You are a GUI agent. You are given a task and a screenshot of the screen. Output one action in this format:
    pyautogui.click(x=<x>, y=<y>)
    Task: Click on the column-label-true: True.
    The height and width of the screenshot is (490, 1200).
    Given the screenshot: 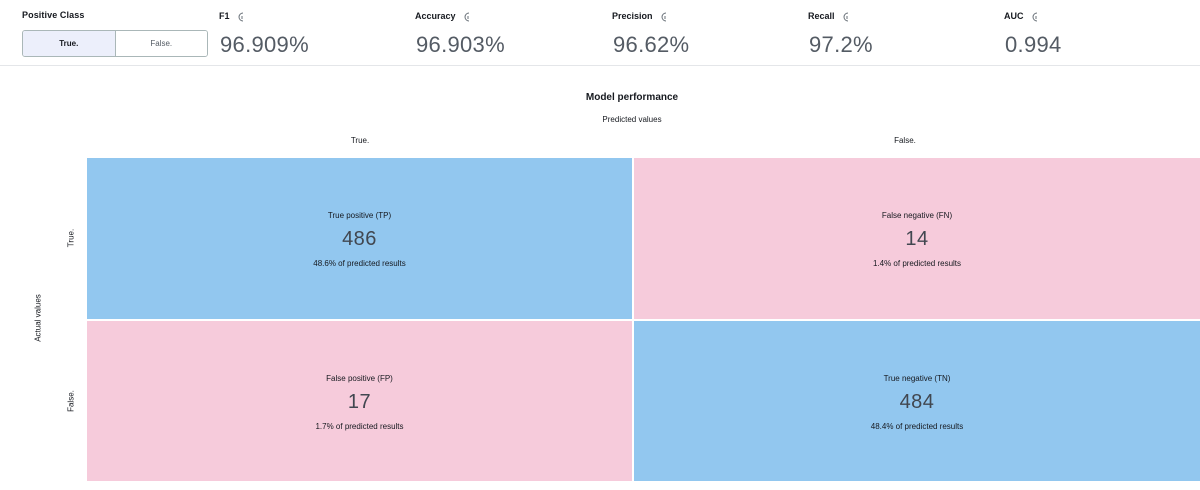 What is the action you would take?
    pyautogui.click(x=360, y=140)
    